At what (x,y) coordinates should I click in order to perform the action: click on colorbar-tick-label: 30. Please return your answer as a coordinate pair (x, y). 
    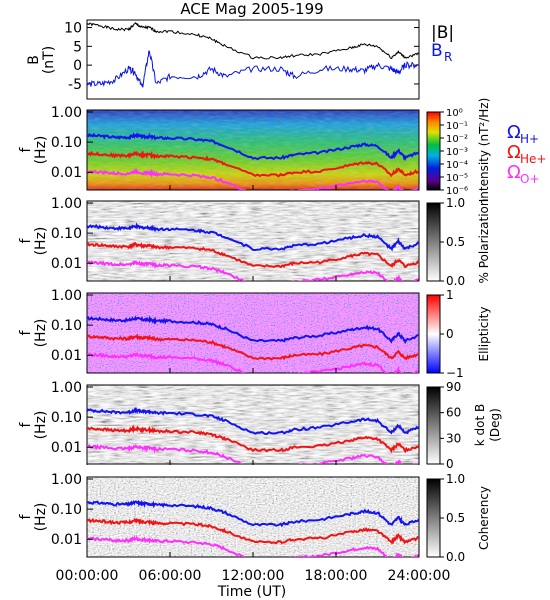
    Looking at the image, I should click on (453, 438).